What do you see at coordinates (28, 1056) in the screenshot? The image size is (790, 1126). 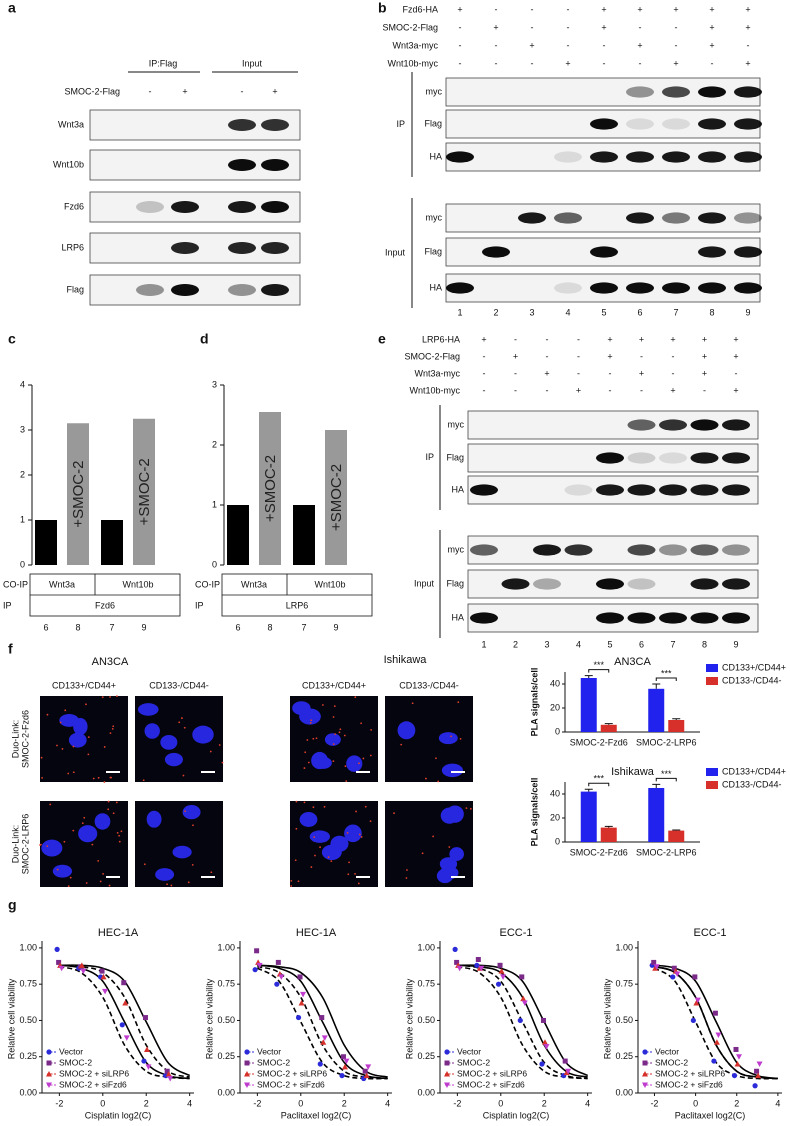 I see `y-tick-label: 0.25` at bounding box center [28, 1056].